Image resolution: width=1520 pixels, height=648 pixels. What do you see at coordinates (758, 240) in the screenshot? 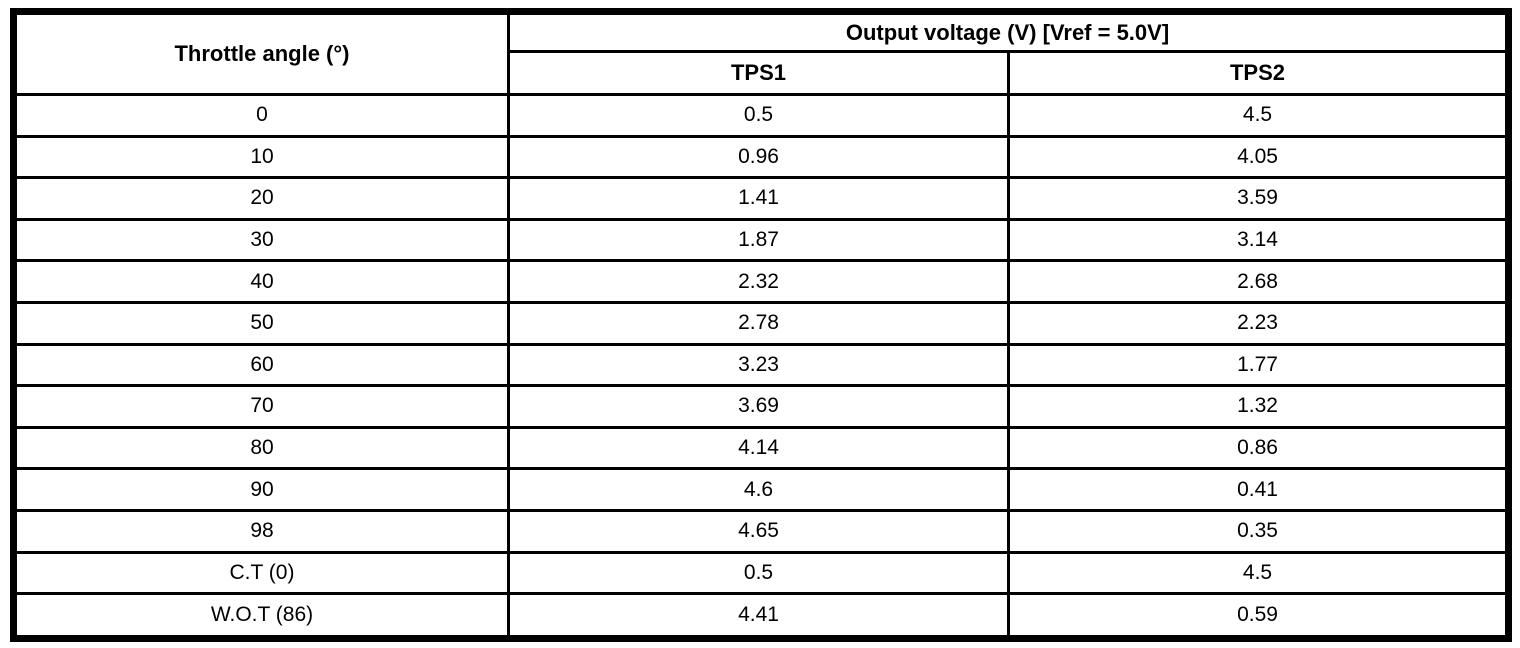
I see `tps1-value-cell: 1.87` at bounding box center [758, 240].